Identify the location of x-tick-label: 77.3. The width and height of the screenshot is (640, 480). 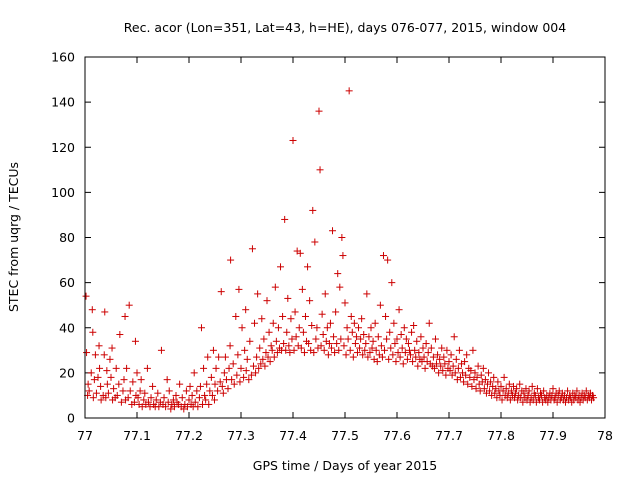
(241, 435).